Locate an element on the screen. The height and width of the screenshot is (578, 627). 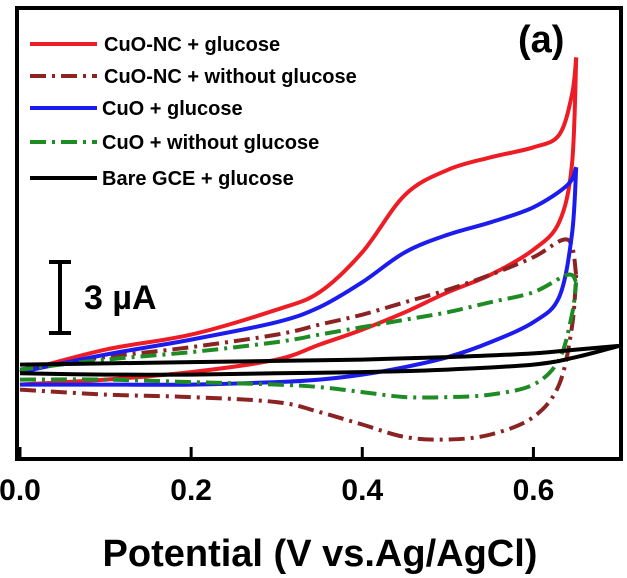
x-tick-label-1: 0.0 is located at coordinates (20, 490).